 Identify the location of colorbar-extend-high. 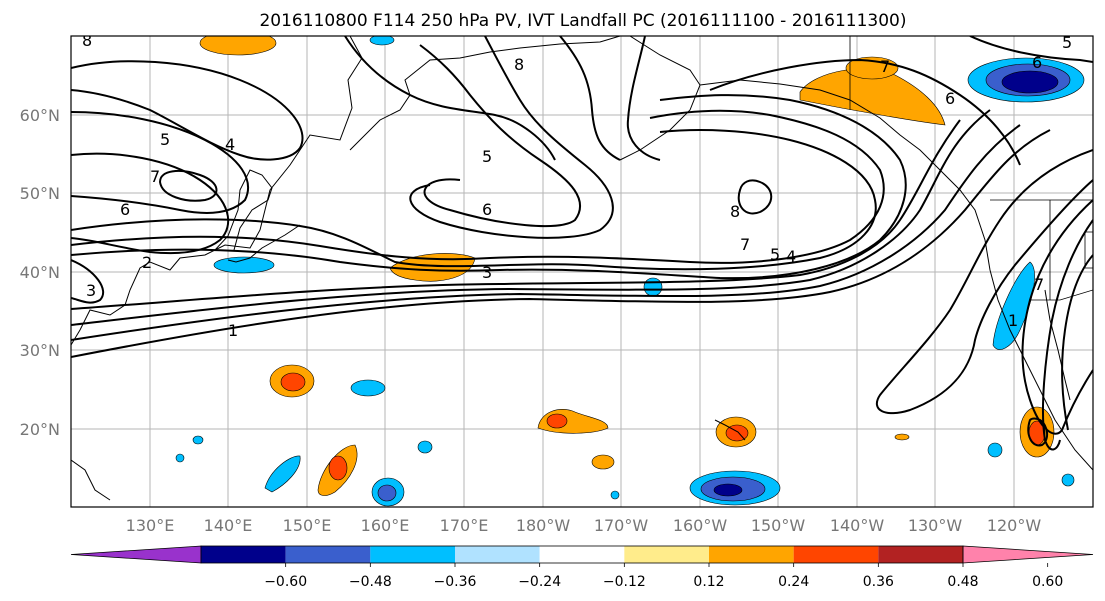
(1028, 554).